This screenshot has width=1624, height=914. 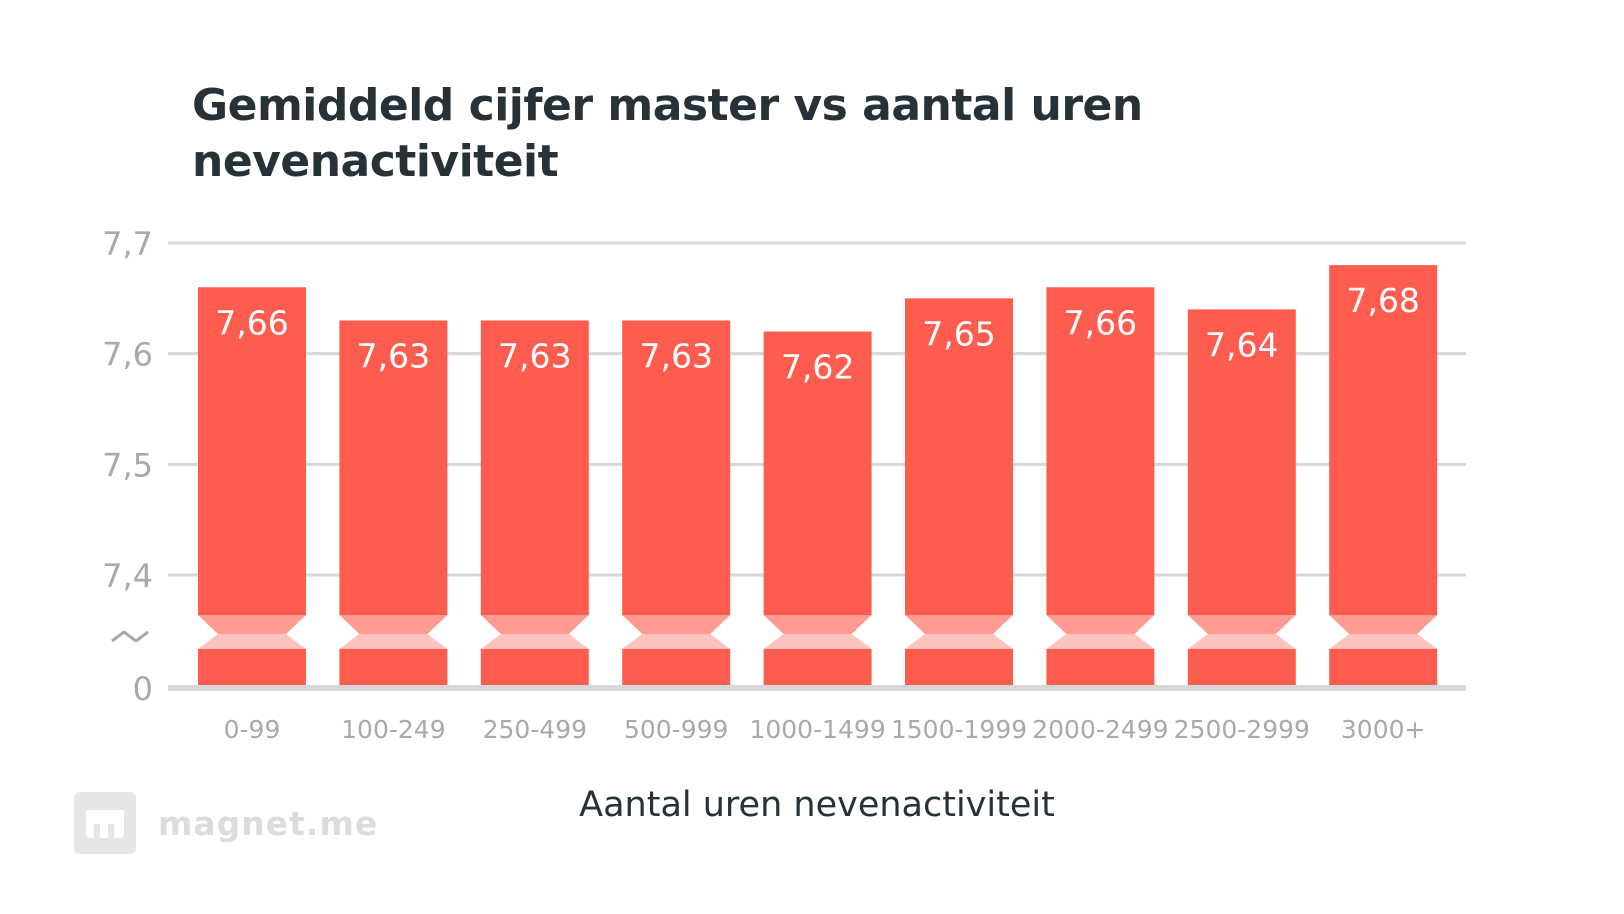 What do you see at coordinates (1382, 300) in the screenshot?
I see `bar-value-label: 7,68` at bounding box center [1382, 300].